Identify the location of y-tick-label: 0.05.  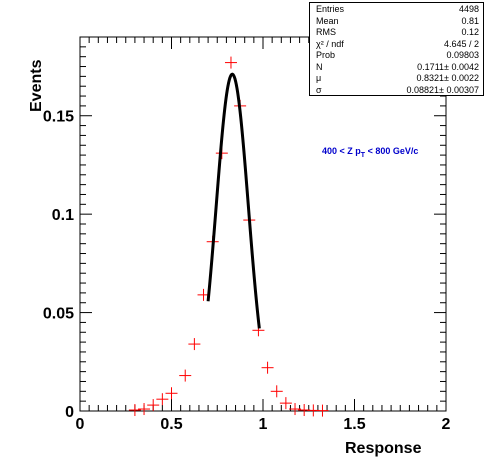
(58, 314).